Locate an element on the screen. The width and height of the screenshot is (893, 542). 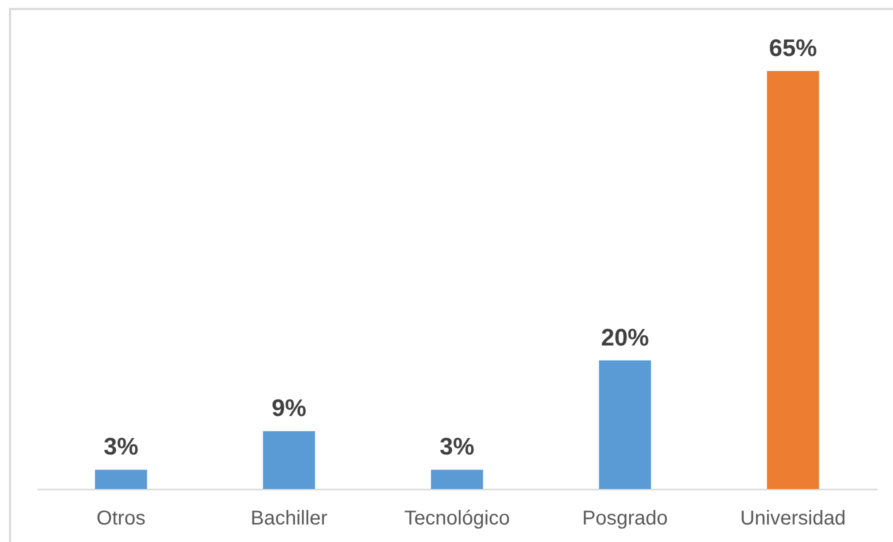
x-tick-label: Tecnológico is located at coordinates (457, 519).